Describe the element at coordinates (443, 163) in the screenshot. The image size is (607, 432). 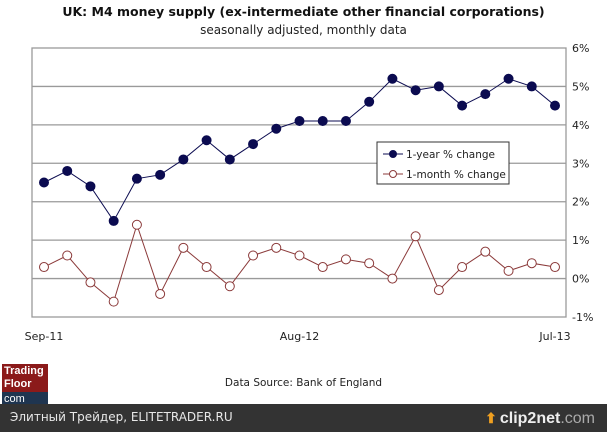
I see `legend-box` at that location.